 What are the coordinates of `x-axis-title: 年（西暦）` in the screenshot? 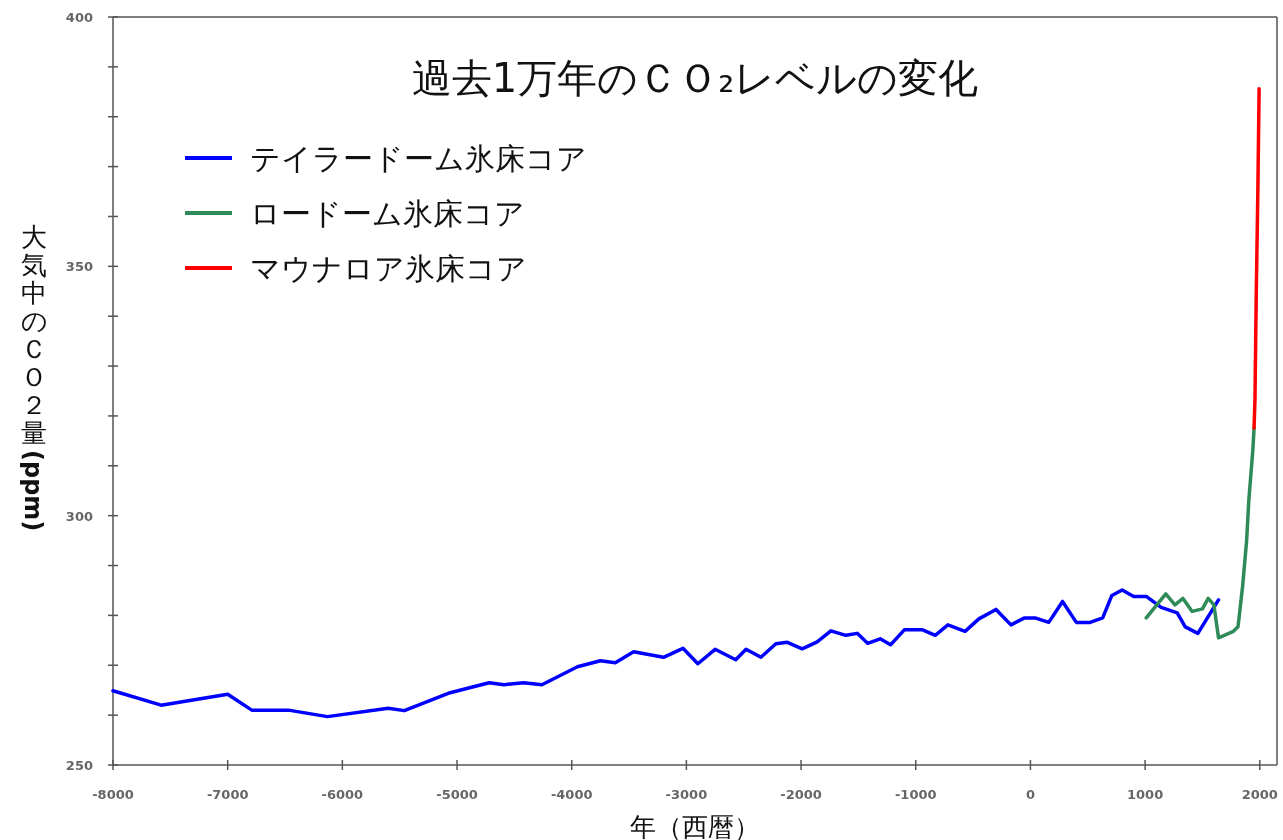 It's located at (695, 826).